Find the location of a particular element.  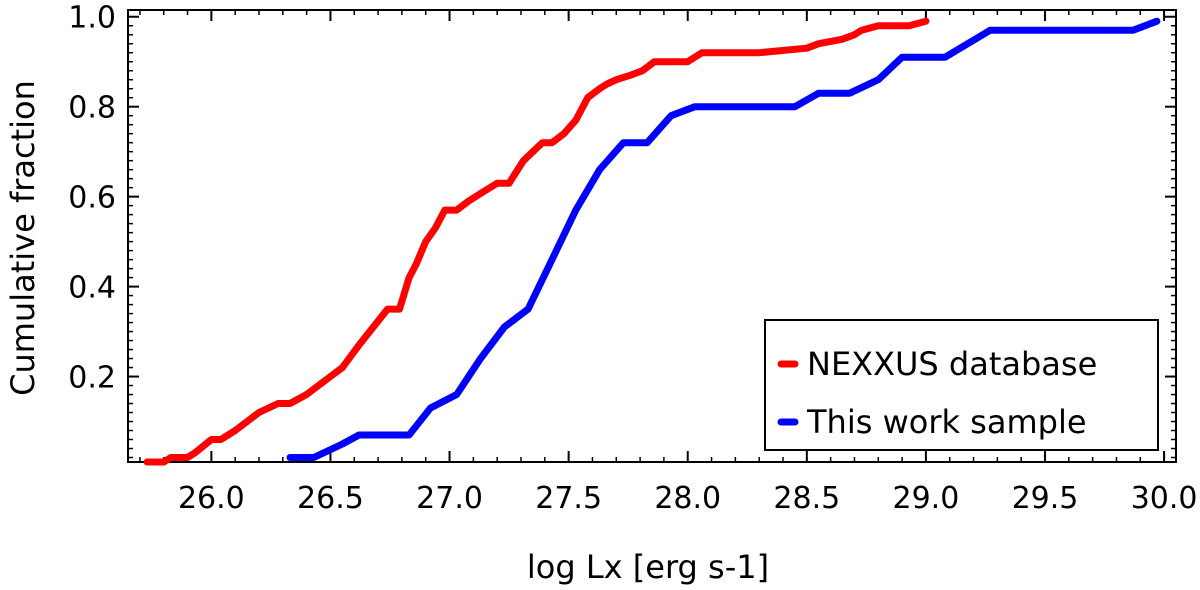

x-axis-title: log Lx [erg s-1] is located at coordinates (648, 567).